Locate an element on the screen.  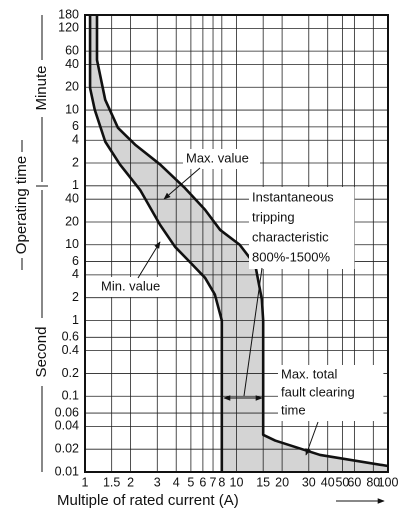
y-tick-label: 0.06 is located at coordinates (67, 412).